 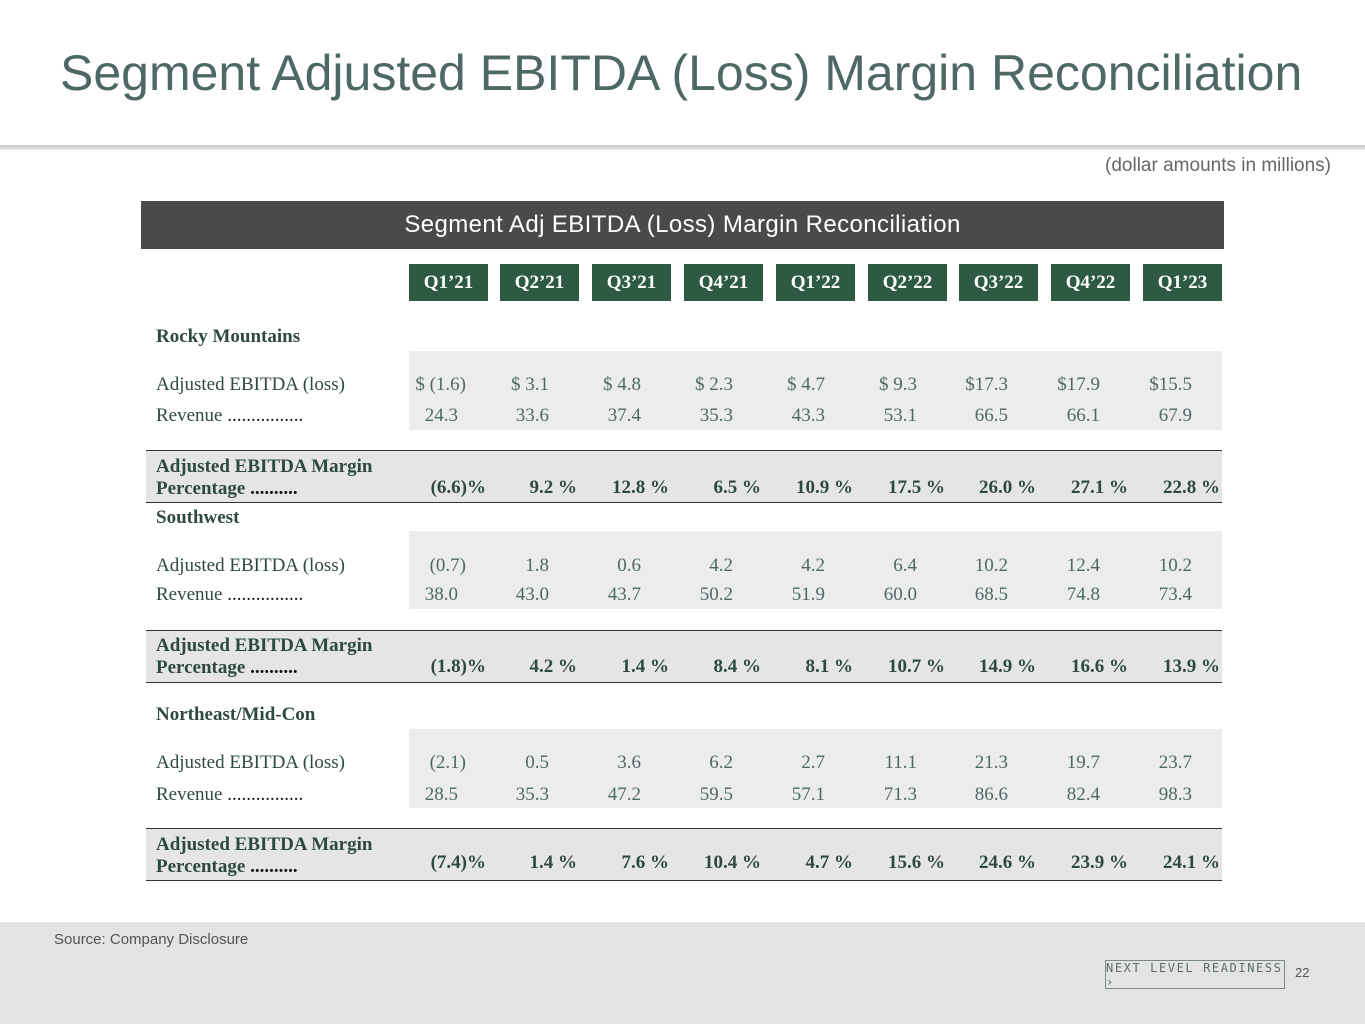 I want to click on ebitda-value: 11.1, so click(x=900, y=762).